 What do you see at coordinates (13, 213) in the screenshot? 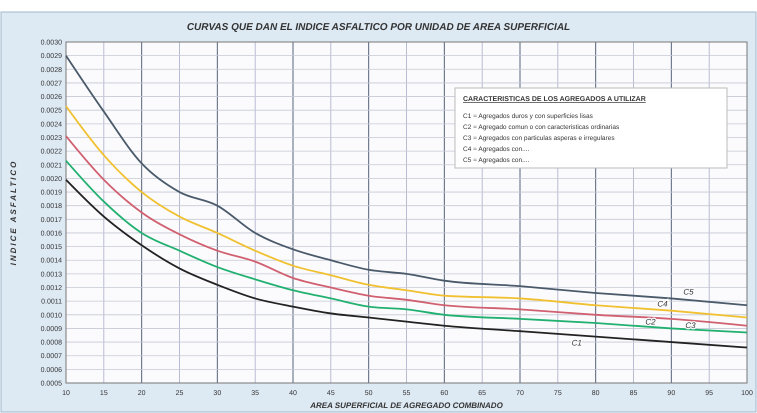
I see `y-axis-title: INDICE ASFALTICO` at bounding box center [13, 213].